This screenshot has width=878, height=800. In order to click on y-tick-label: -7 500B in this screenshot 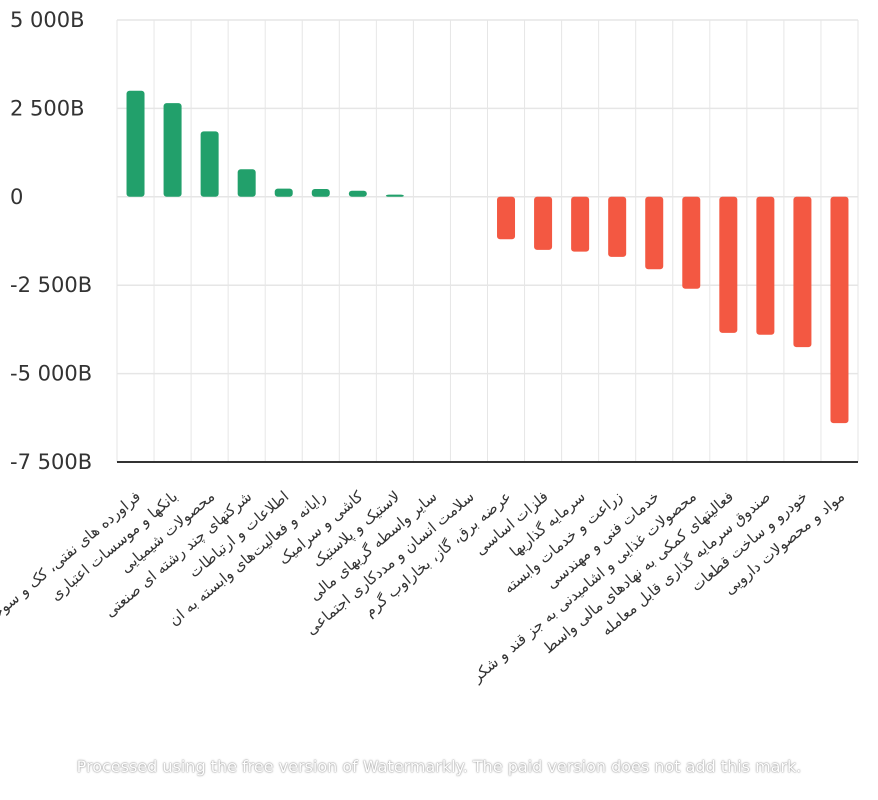, I will do `click(51, 462)`.